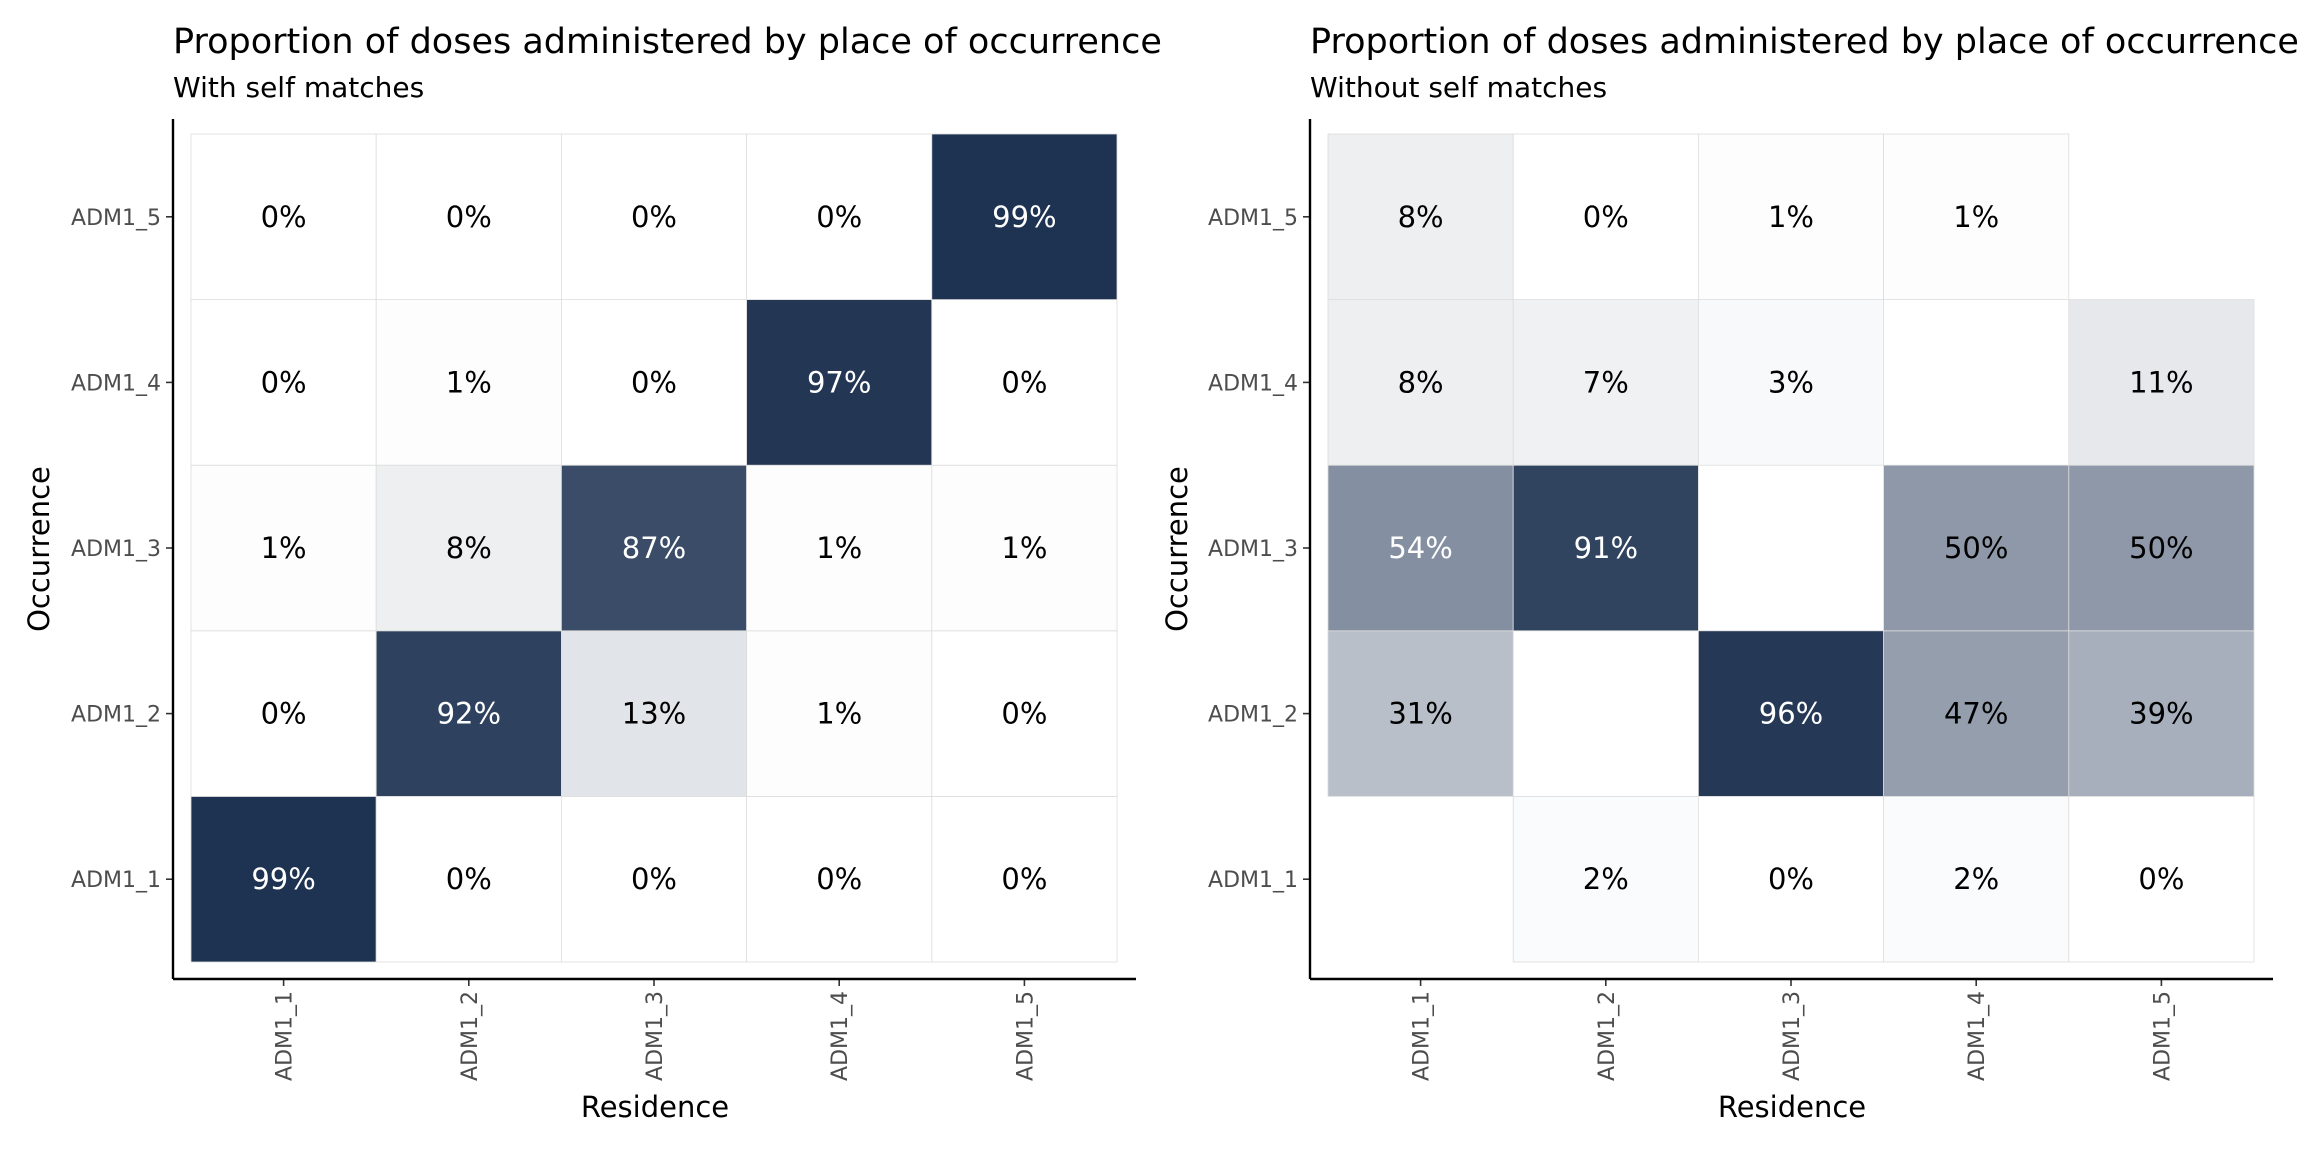 This screenshot has width=2304, height=1152. I want to click on cell-value-label: 47%, so click(1976, 714).